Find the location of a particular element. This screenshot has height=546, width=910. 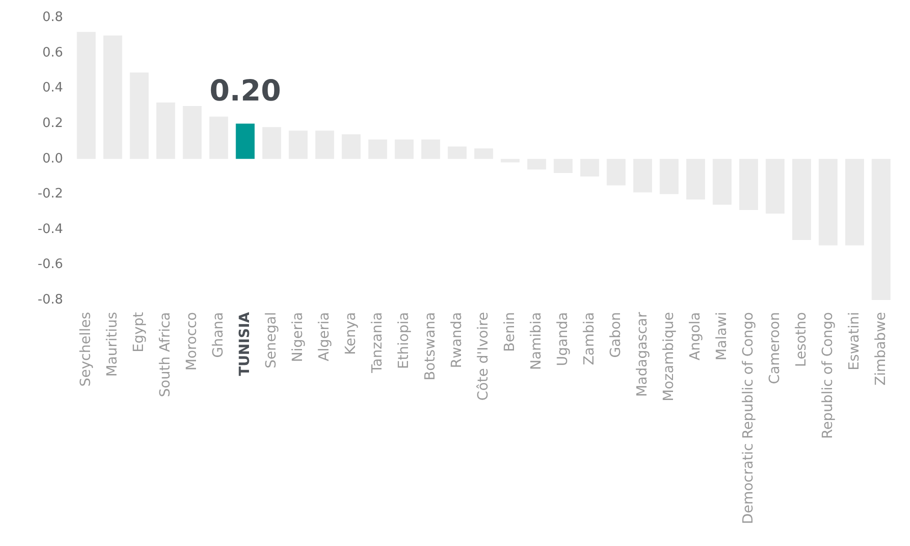

x-tick-label: Kenya is located at coordinates (350, 333).